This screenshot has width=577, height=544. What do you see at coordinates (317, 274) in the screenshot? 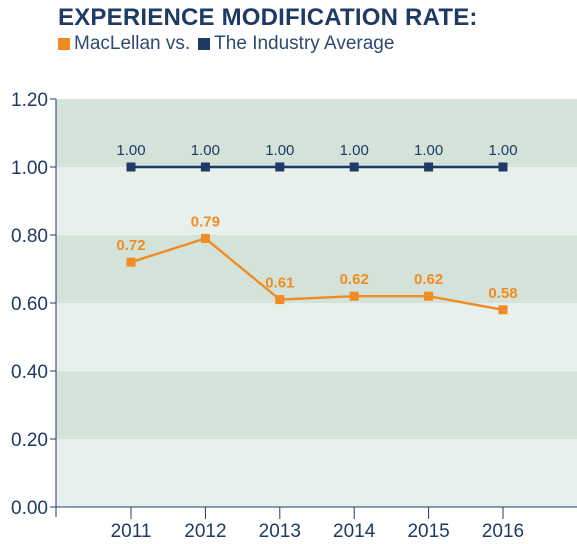
I see `series-line` at bounding box center [317, 274].